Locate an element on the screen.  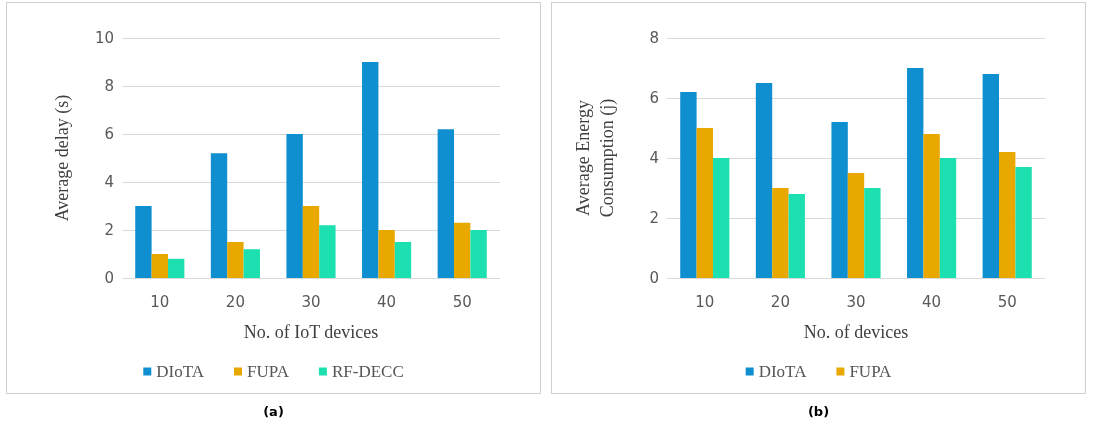
y-tick-label: 10 is located at coordinates (104, 38).